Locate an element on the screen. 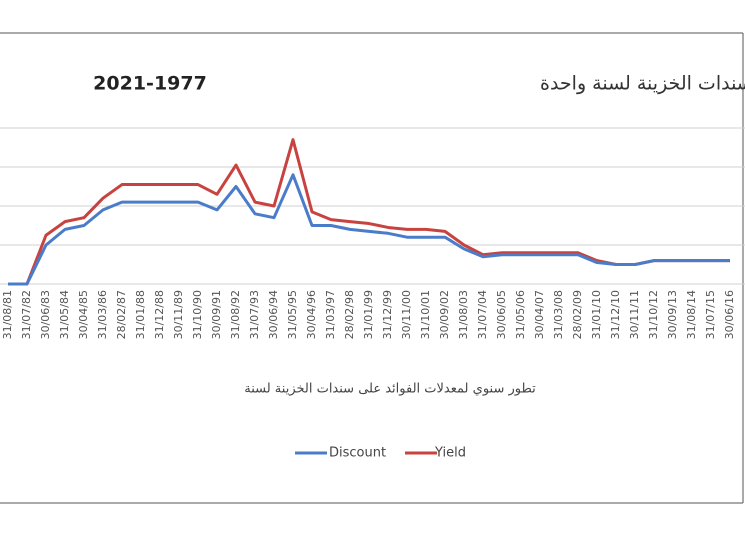  x-tick-label: 31/03/86 is located at coordinates (102, 314).